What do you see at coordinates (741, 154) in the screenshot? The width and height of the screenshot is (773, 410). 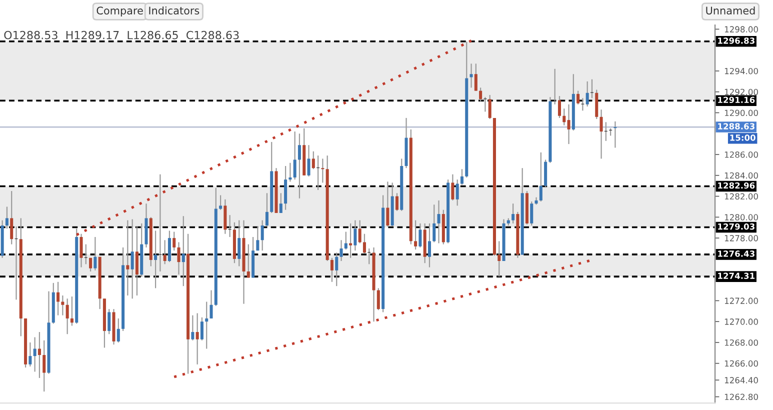 I see `y-tick-label: 1286.00` at bounding box center [741, 154].